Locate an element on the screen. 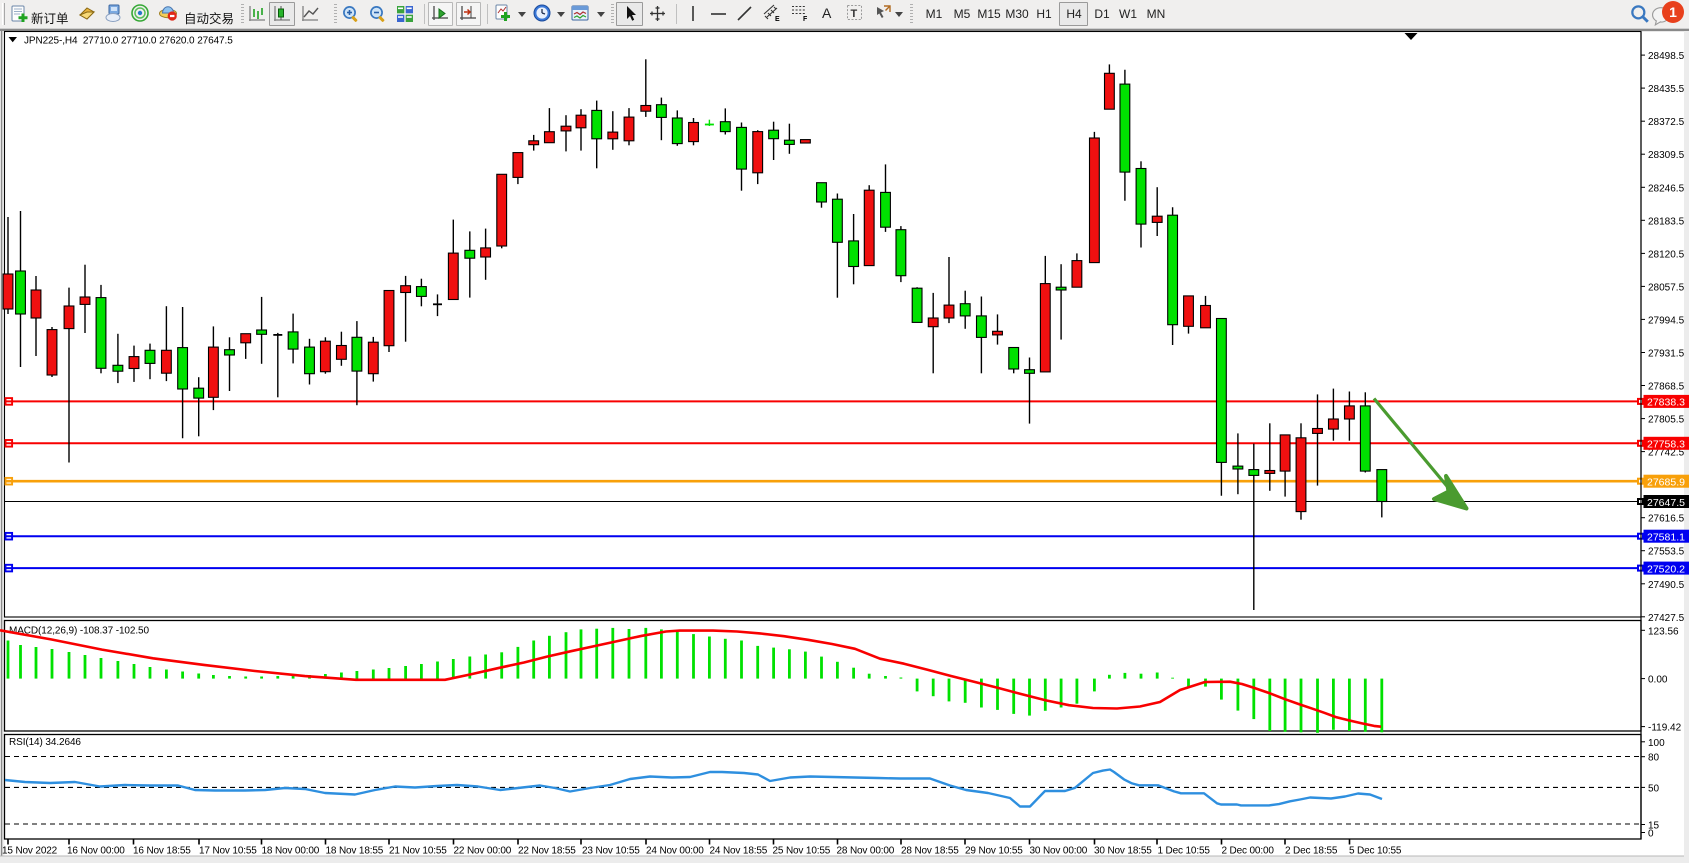 This screenshot has height=863, width=1689. svg-text: 28 Nov 00:00 is located at coordinates (866, 851).